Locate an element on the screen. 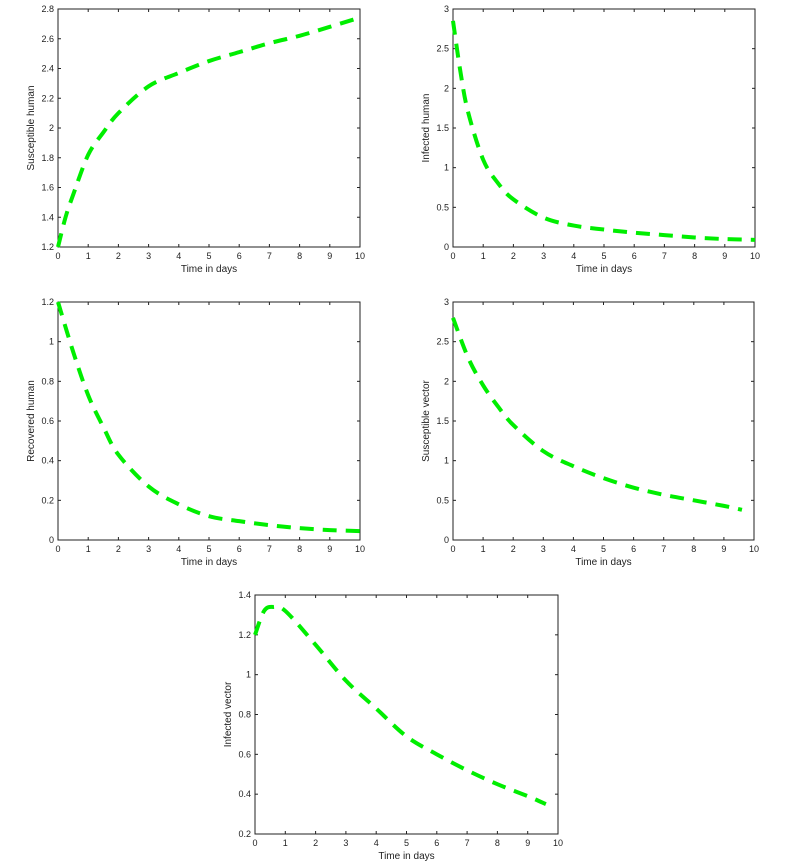 The image size is (785, 867). y-axis-label: Infected human is located at coordinates (426, 128).